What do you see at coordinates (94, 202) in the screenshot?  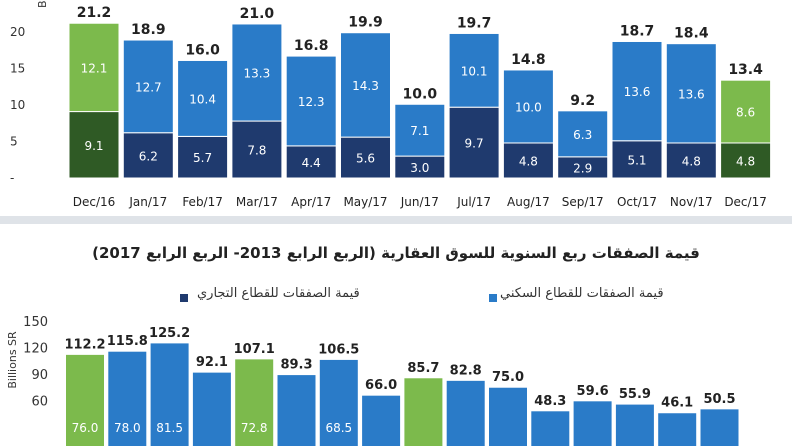 I see `x-tick-label: Dec/16` at bounding box center [94, 202].